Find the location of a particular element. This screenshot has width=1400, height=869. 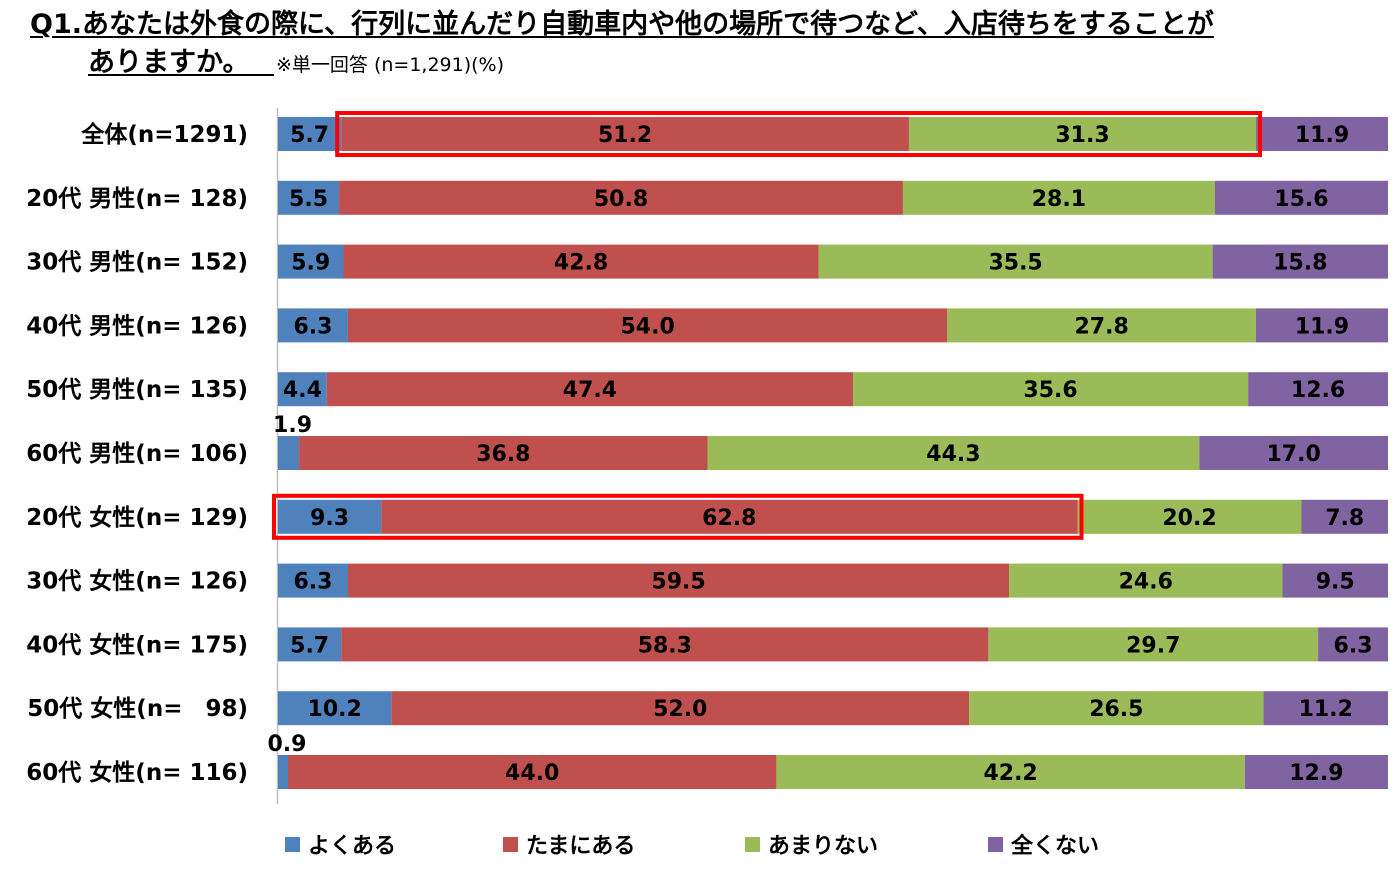

data-label: 6.3 is located at coordinates (313, 582).